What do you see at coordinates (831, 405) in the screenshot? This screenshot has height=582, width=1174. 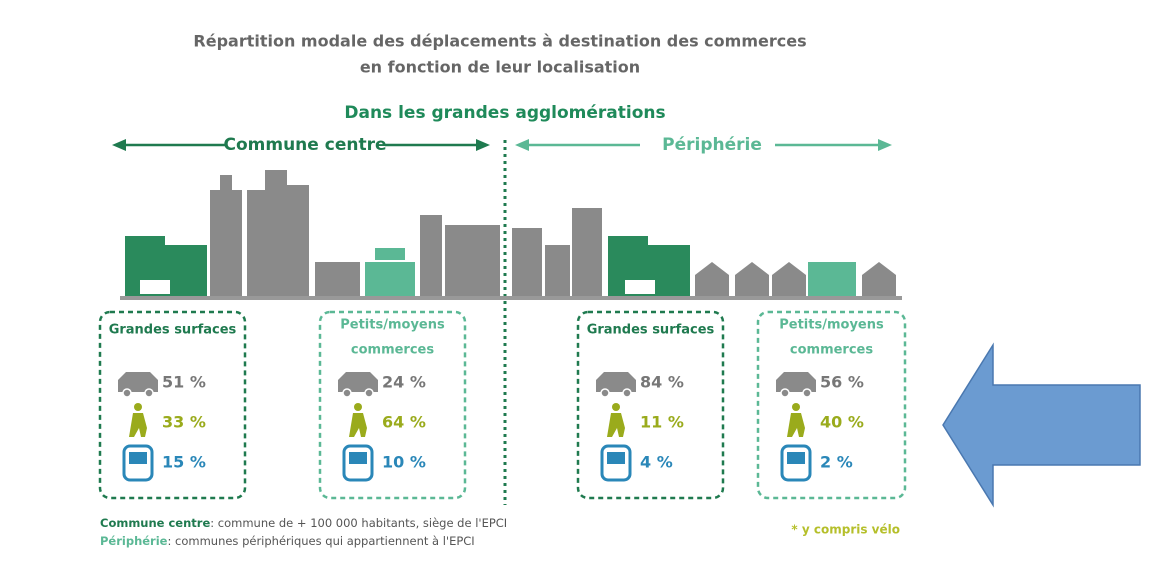 I see `panel-box` at bounding box center [831, 405].